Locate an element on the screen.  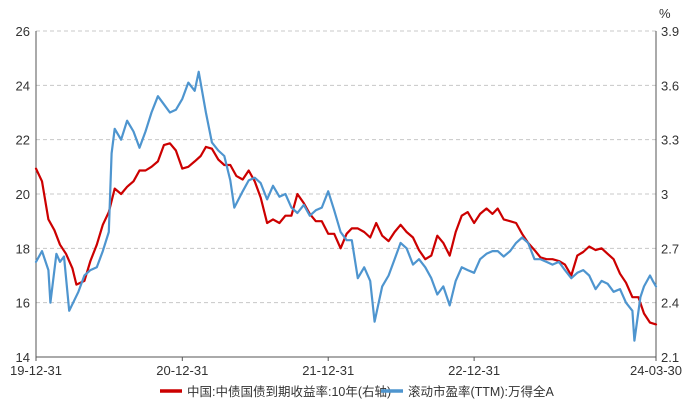
right-y-tick-label: 3.6 is located at coordinates (670, 85).